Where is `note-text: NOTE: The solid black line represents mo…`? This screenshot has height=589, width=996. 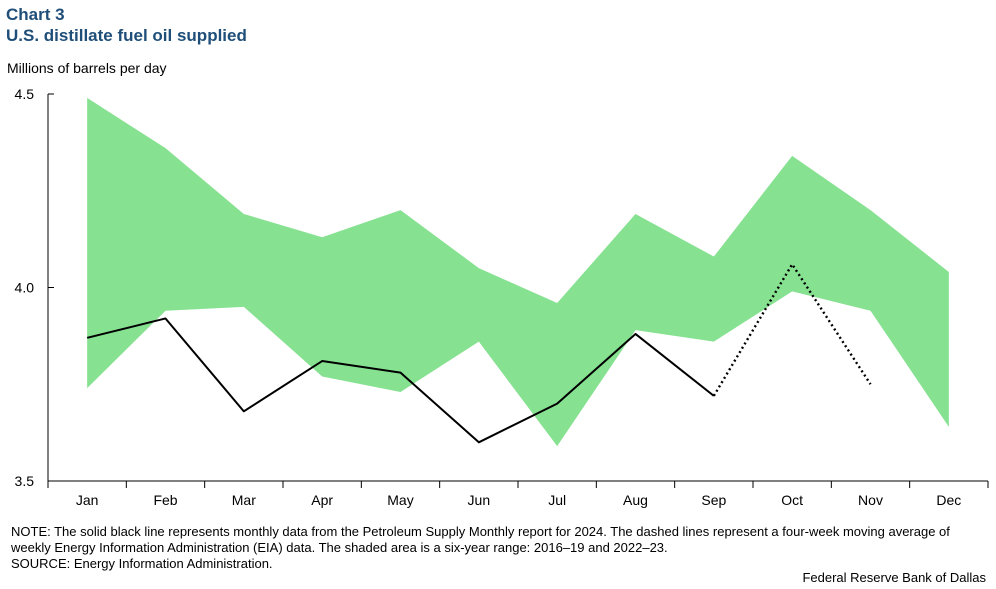 note-text: NOTE: The solid black line represents mo… is located at coordinates (480, 539).